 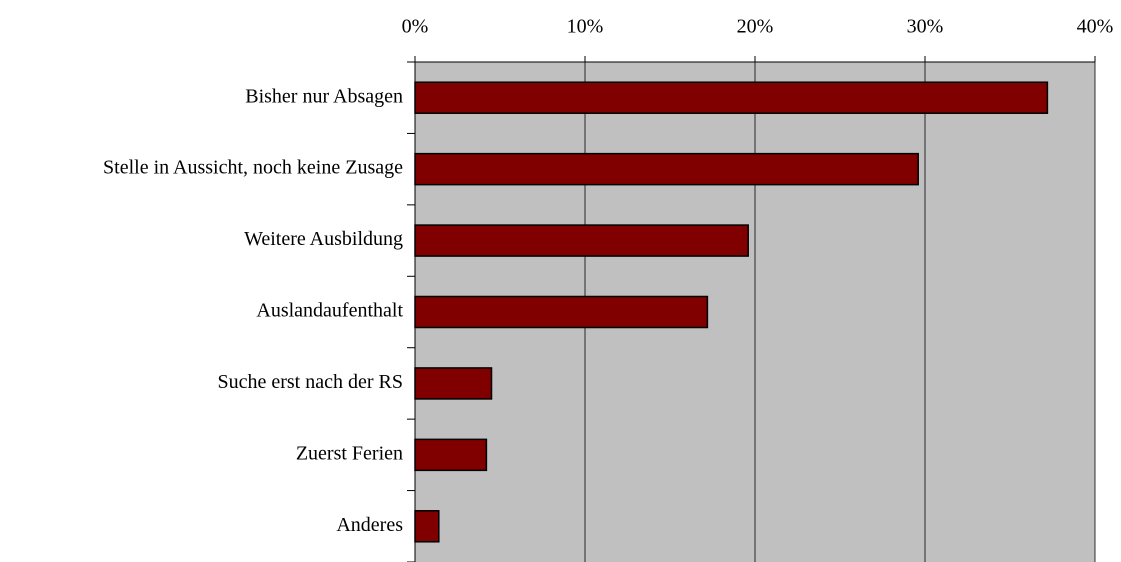 What do you see at coordinates (323, 239) in the screenshot?
I see `y-tick-label: Weitere Ausbildung` at bounding box center [323, 239].